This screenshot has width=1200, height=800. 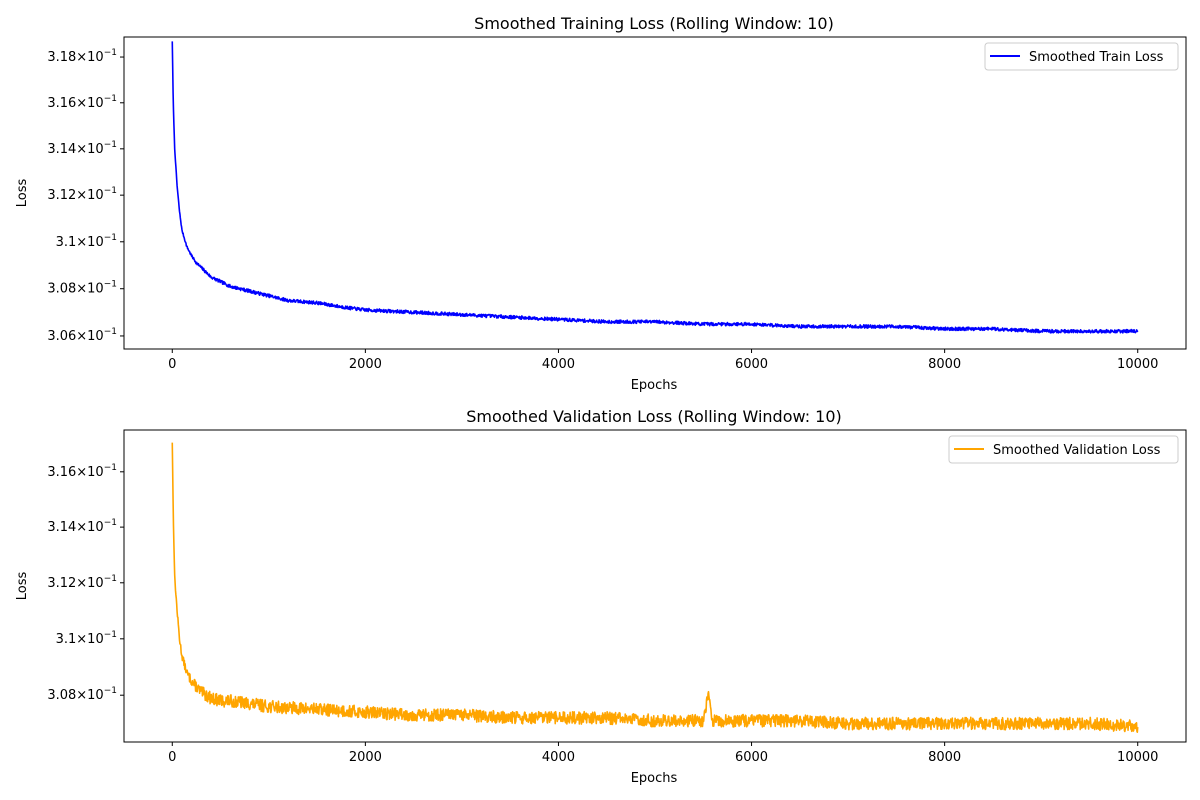 I want to click on train-y-tick-label: 3.18×10⁻¹, so click(x=82, y=56).